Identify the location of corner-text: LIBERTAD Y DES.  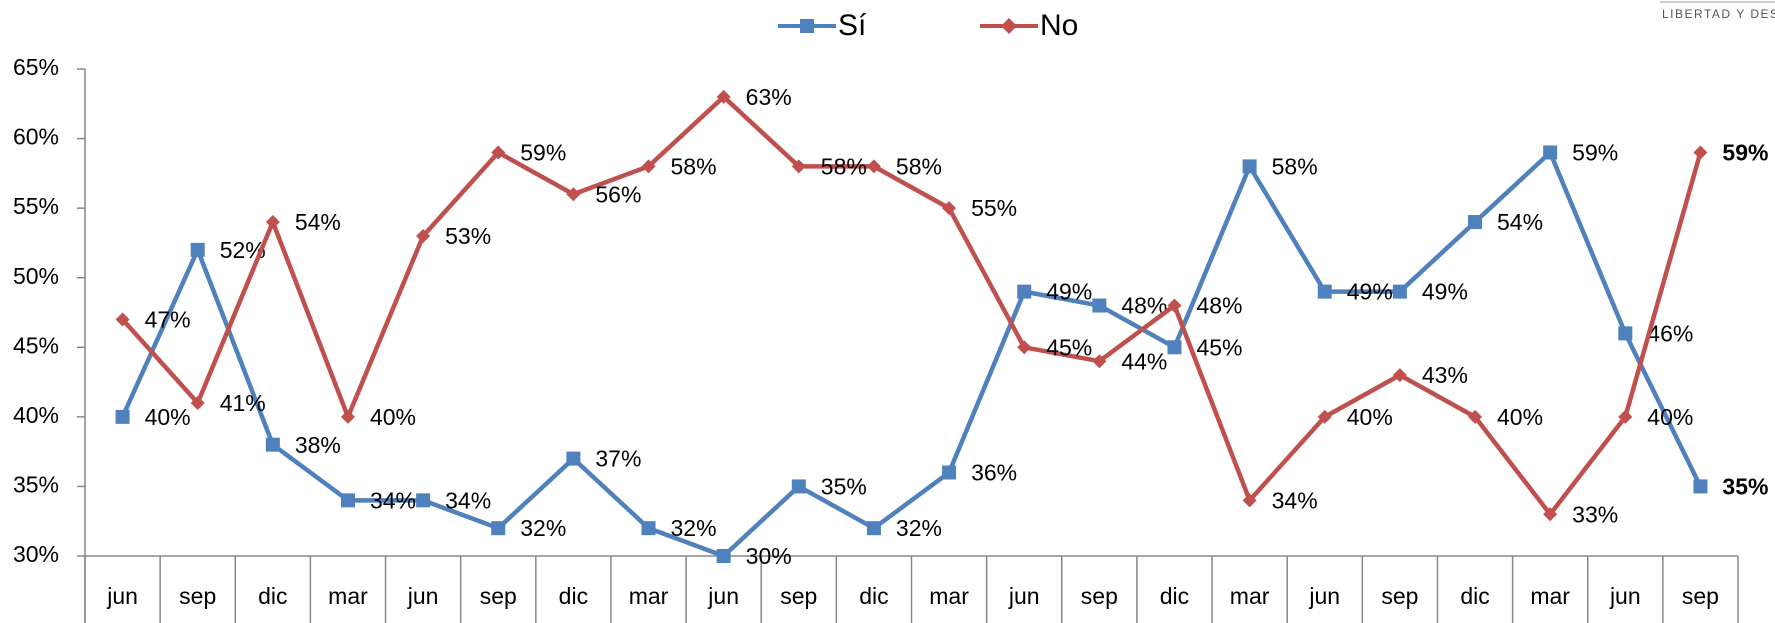
(1718, 14).